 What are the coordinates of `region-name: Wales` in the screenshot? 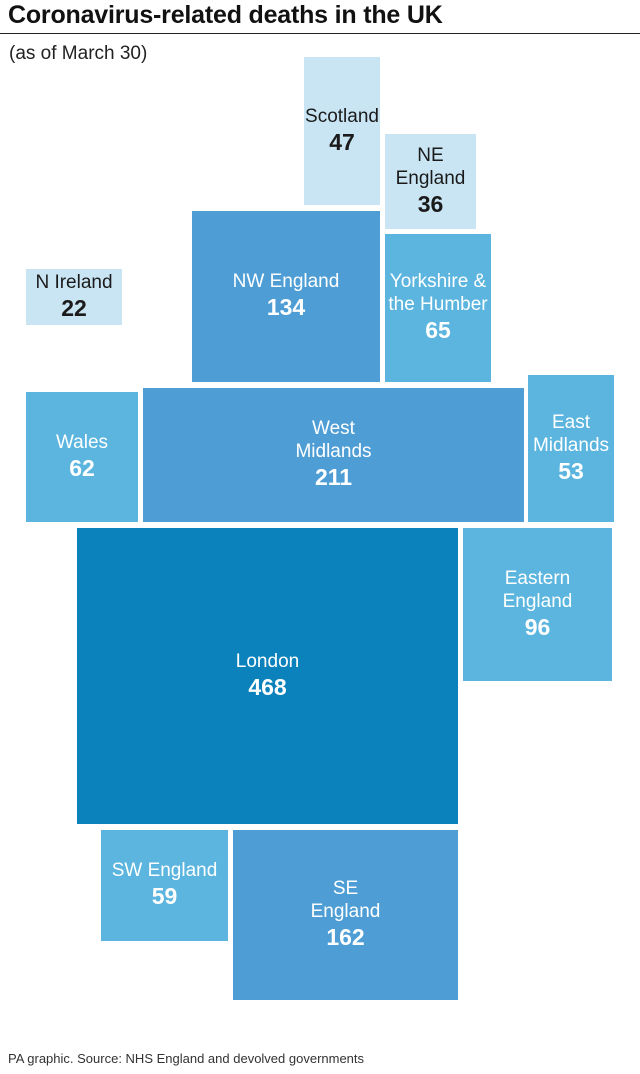 It's located at (82, 443).